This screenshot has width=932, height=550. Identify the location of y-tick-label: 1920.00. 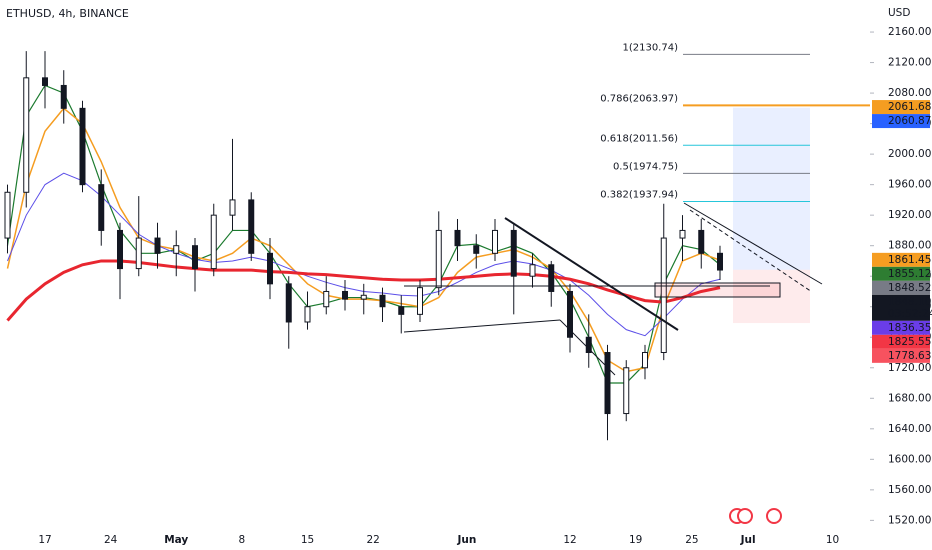
(909, 215).